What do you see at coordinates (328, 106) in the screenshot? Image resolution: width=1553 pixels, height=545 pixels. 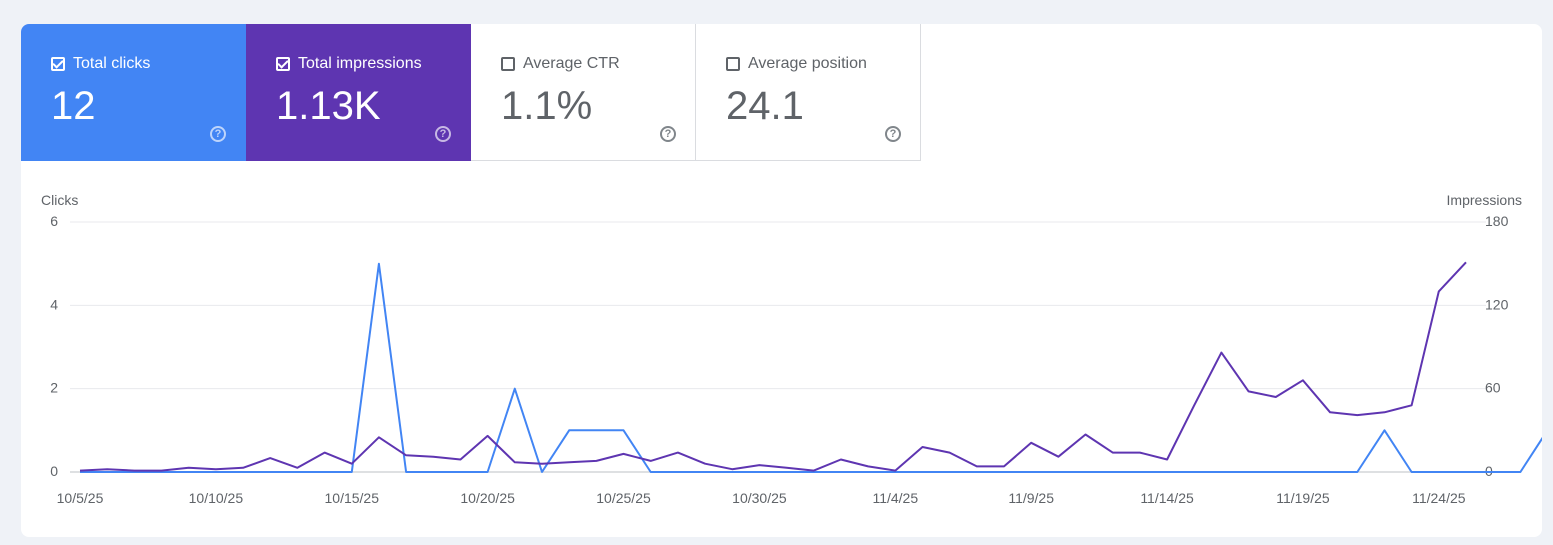 I see `total-impressions-value: 1.13K` at bounding box center [328, 106].